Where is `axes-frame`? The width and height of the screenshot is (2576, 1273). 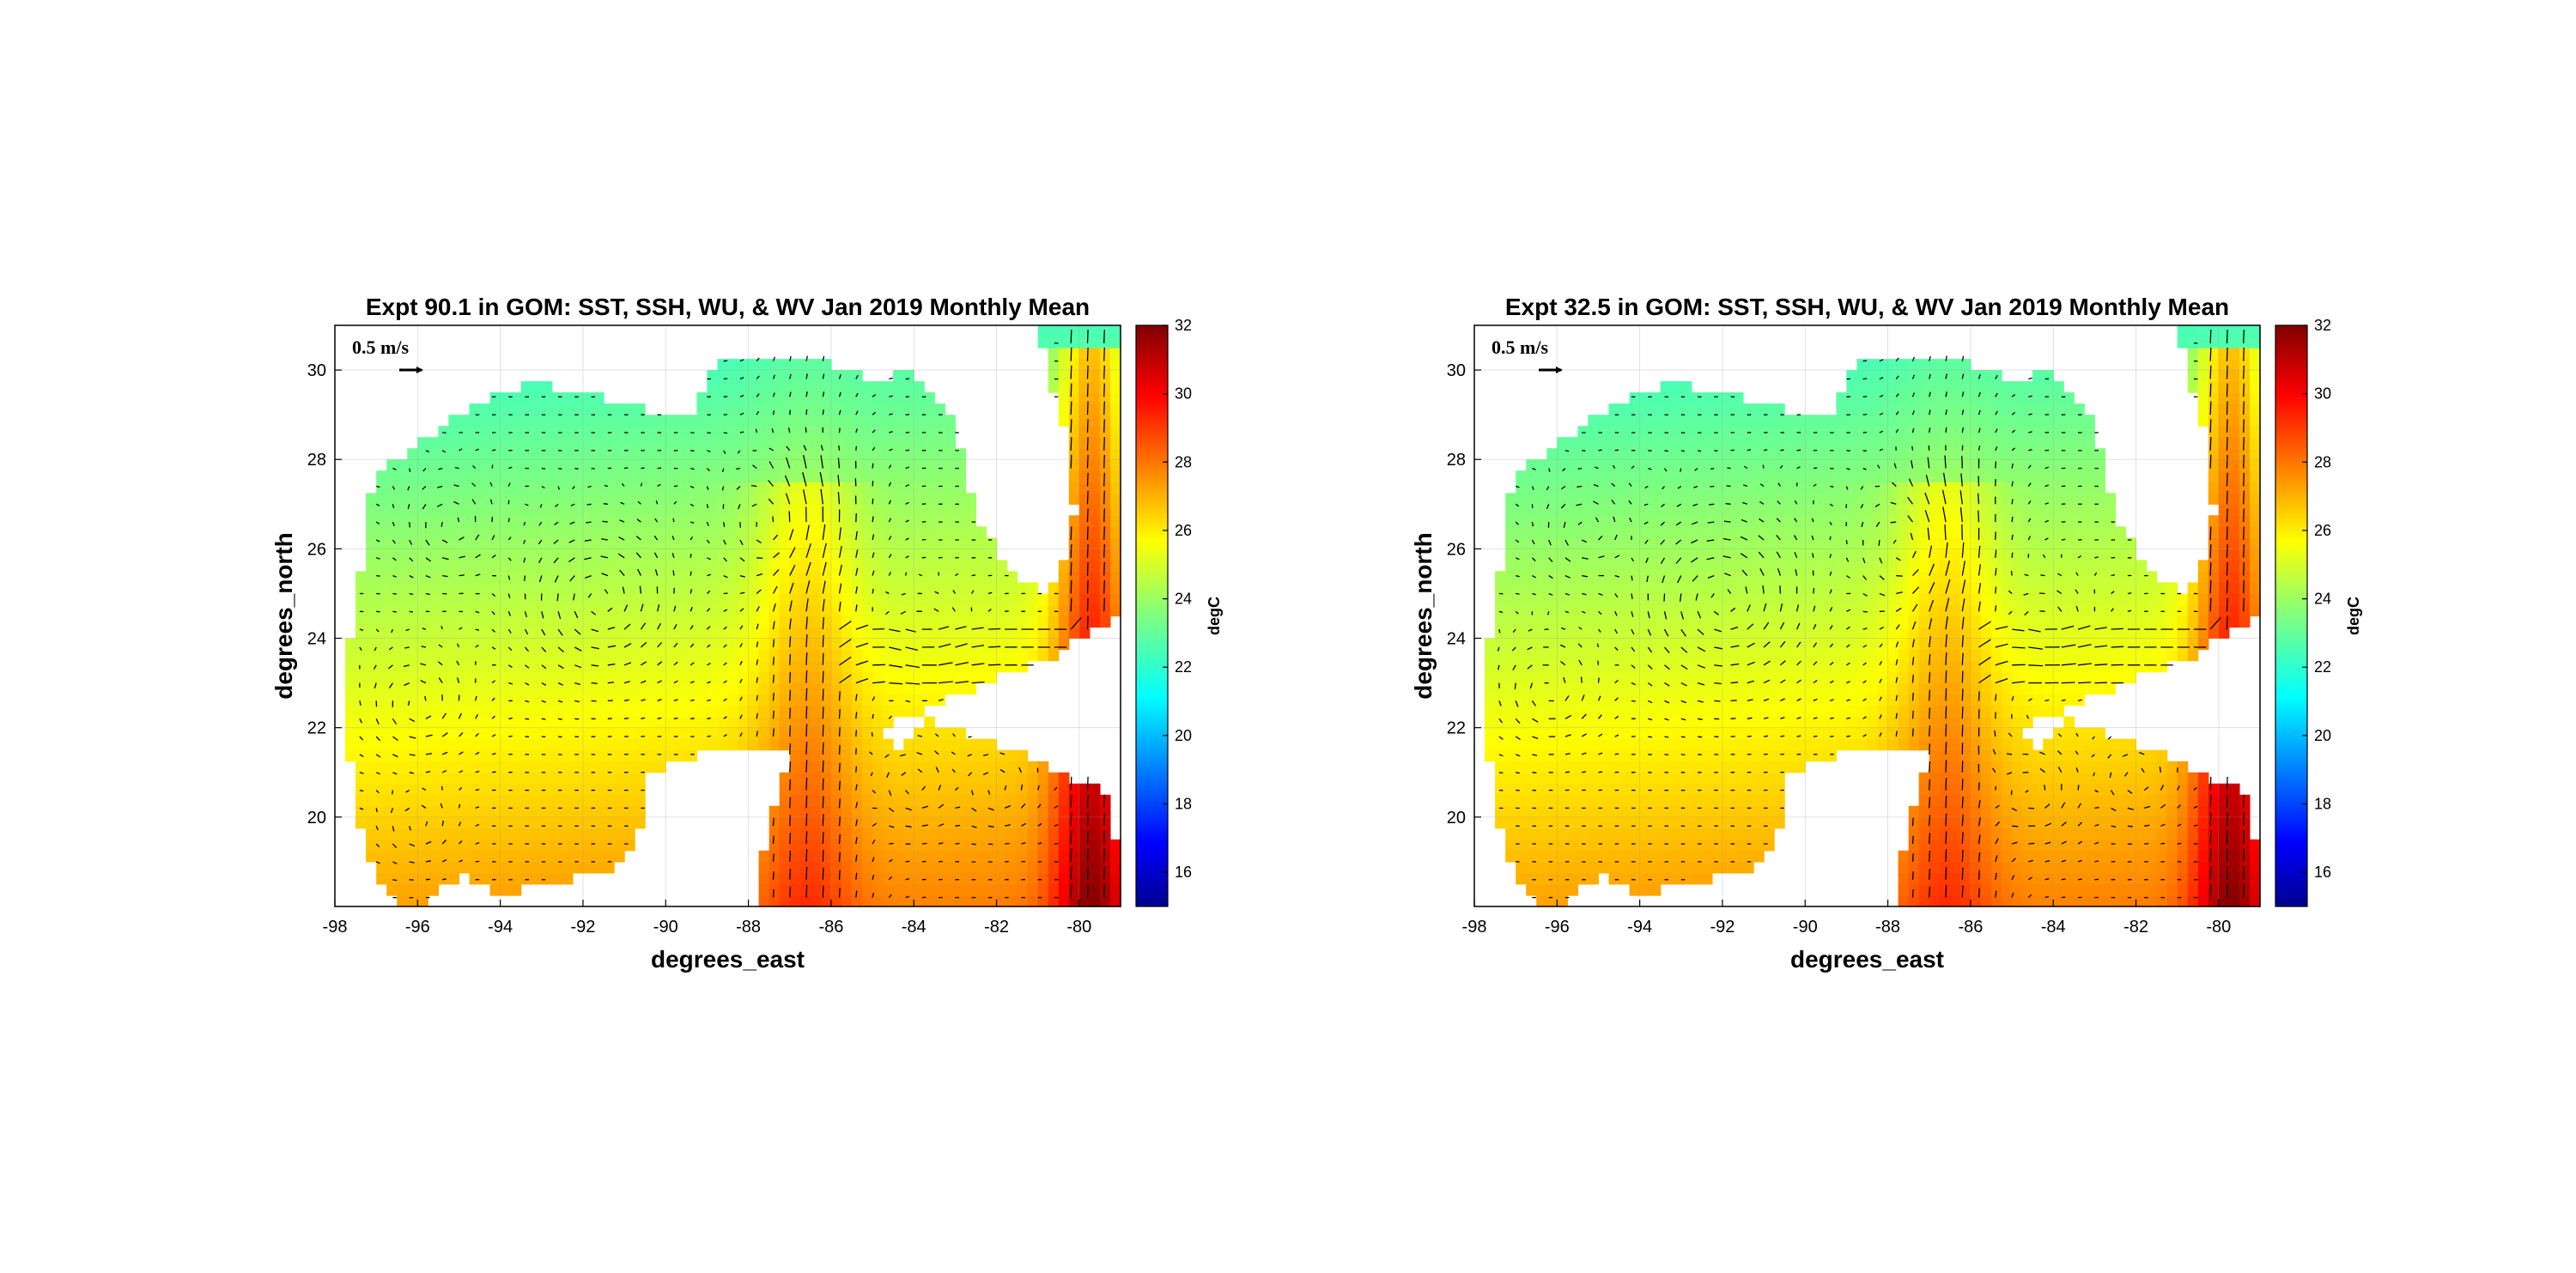 axes-frame is located at coordinates (727, 615).